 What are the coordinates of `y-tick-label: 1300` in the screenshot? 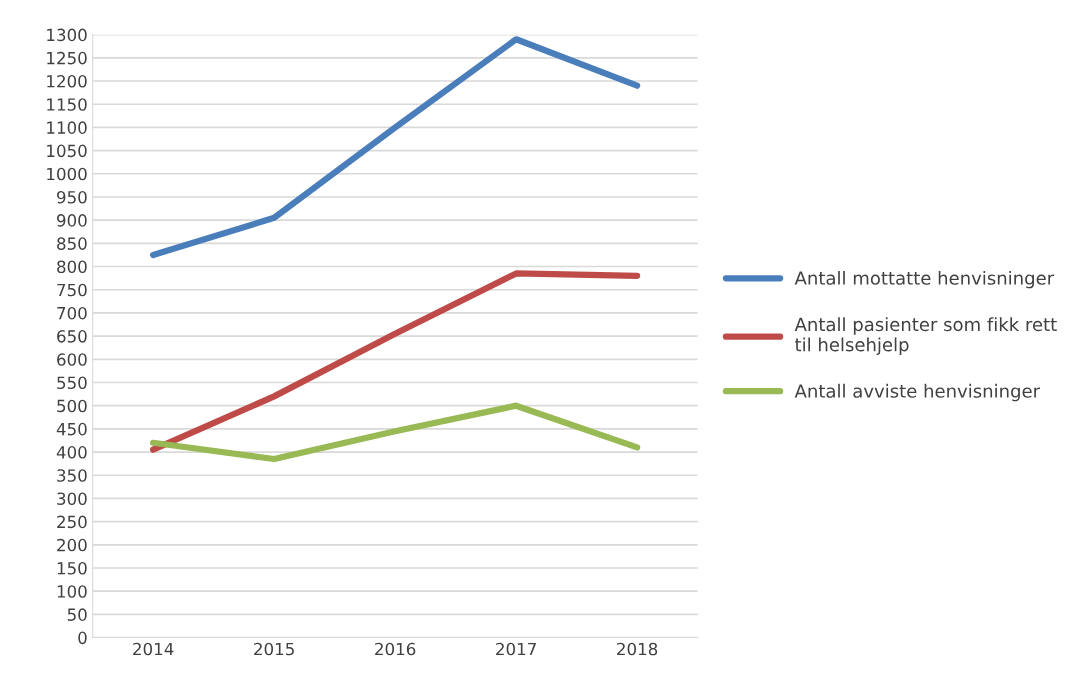 It's located at (67, 35).